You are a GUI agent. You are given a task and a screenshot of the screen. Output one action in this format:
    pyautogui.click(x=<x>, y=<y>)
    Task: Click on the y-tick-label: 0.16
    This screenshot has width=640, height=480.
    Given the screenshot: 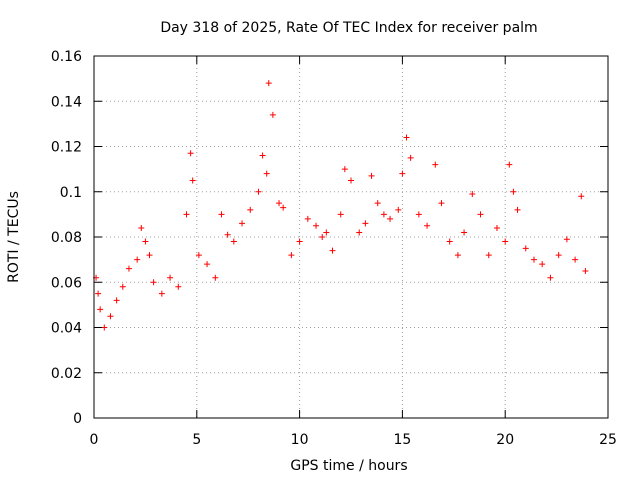 What is the action you would take?
    pyautogui.click(x=66, y=57)
    